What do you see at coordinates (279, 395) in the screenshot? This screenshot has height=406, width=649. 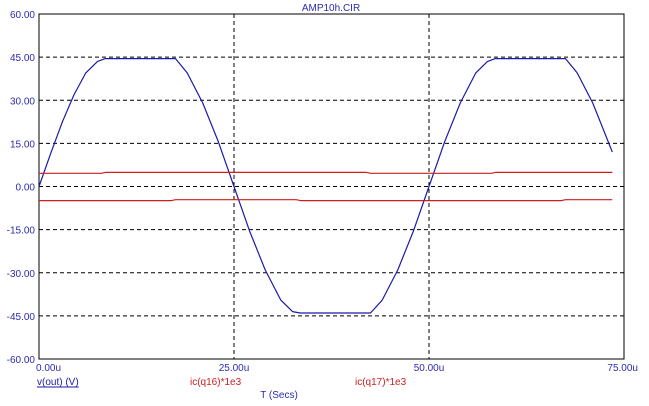 I see `x-axis-label: T (Secs)` at bounding box center [279, 395].